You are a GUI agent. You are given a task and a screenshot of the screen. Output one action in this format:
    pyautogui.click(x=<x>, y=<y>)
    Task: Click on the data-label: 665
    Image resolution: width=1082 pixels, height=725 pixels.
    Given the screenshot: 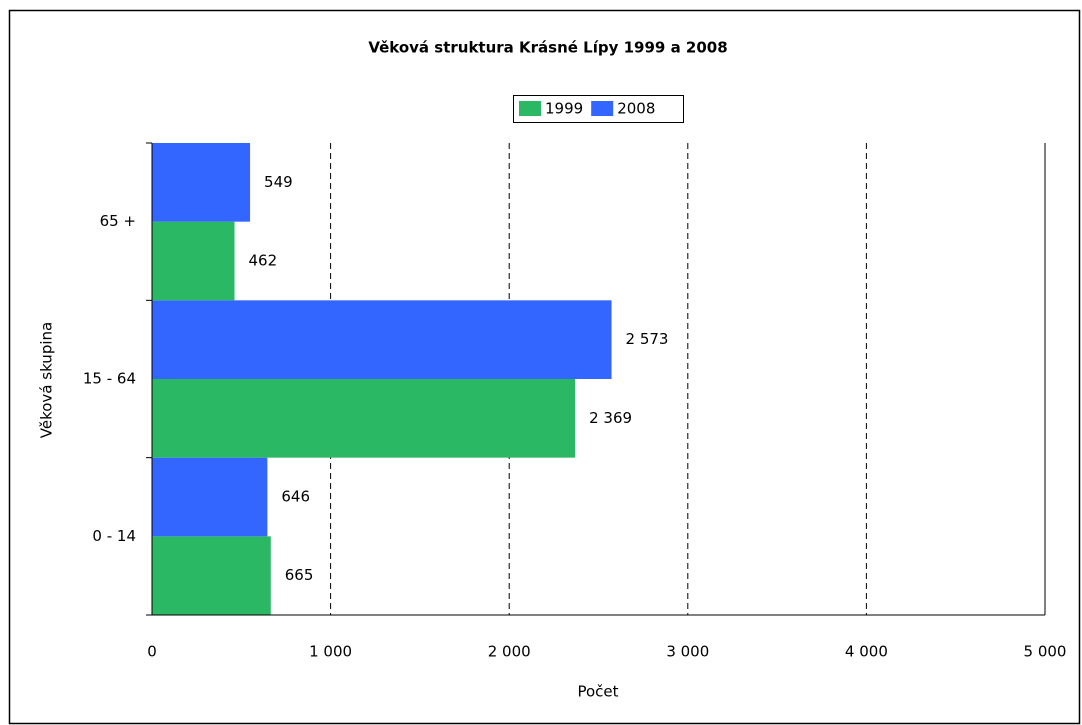 What is the action you would take?
    pyautogui.click(x=299, y=575)
    